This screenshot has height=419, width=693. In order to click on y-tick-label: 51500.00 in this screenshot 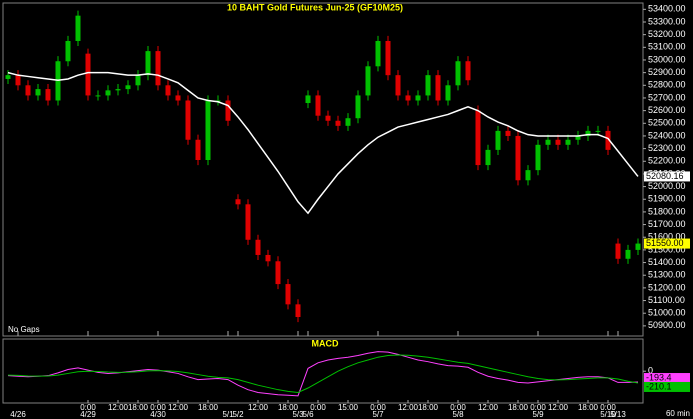, I will do `click(667, 249)`.